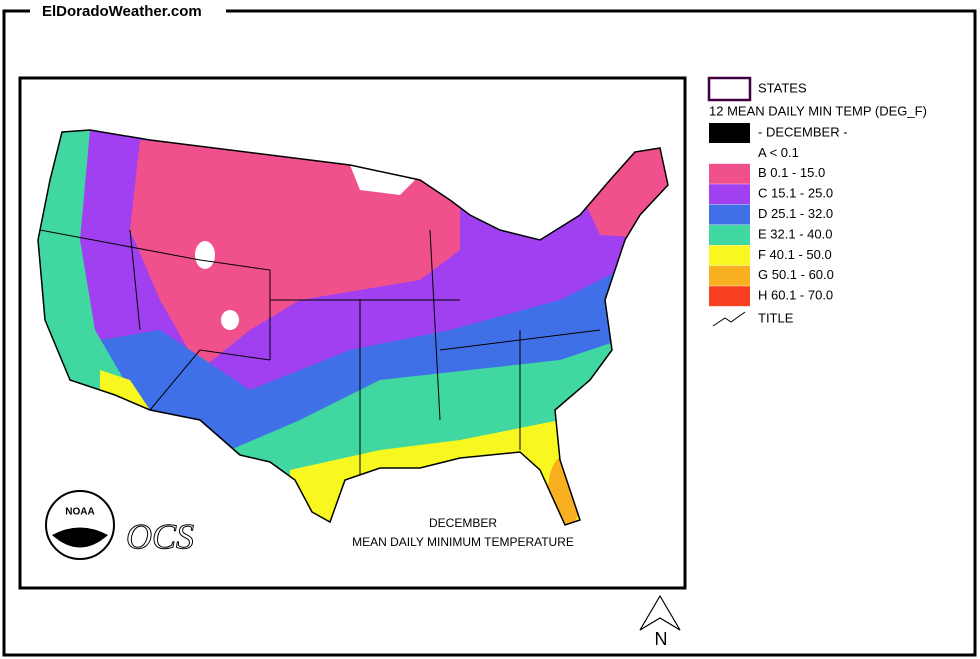  I want to click on noaa-bird, so click(80, 537).